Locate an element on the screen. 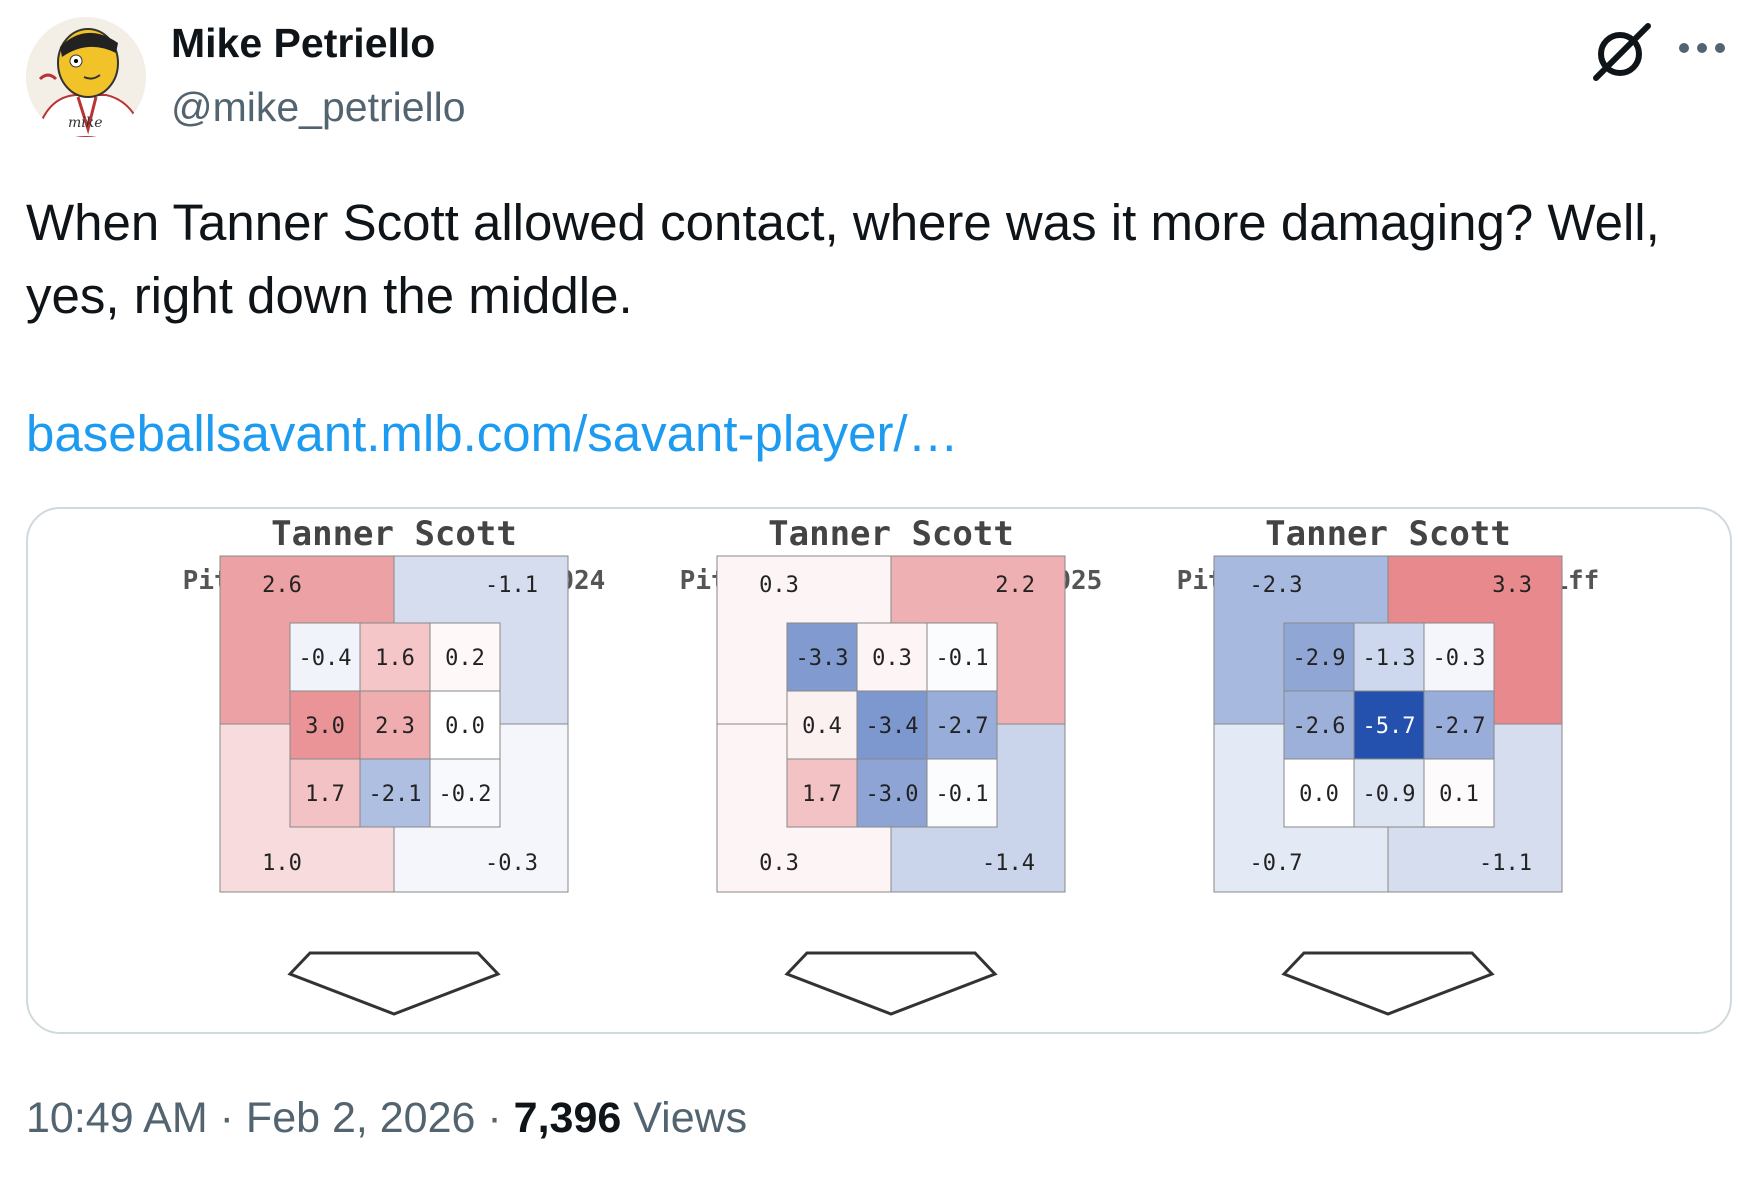 The image size is (1757, 1180). inner-zone-label: 2.3 is located at coordinates (395, 726).